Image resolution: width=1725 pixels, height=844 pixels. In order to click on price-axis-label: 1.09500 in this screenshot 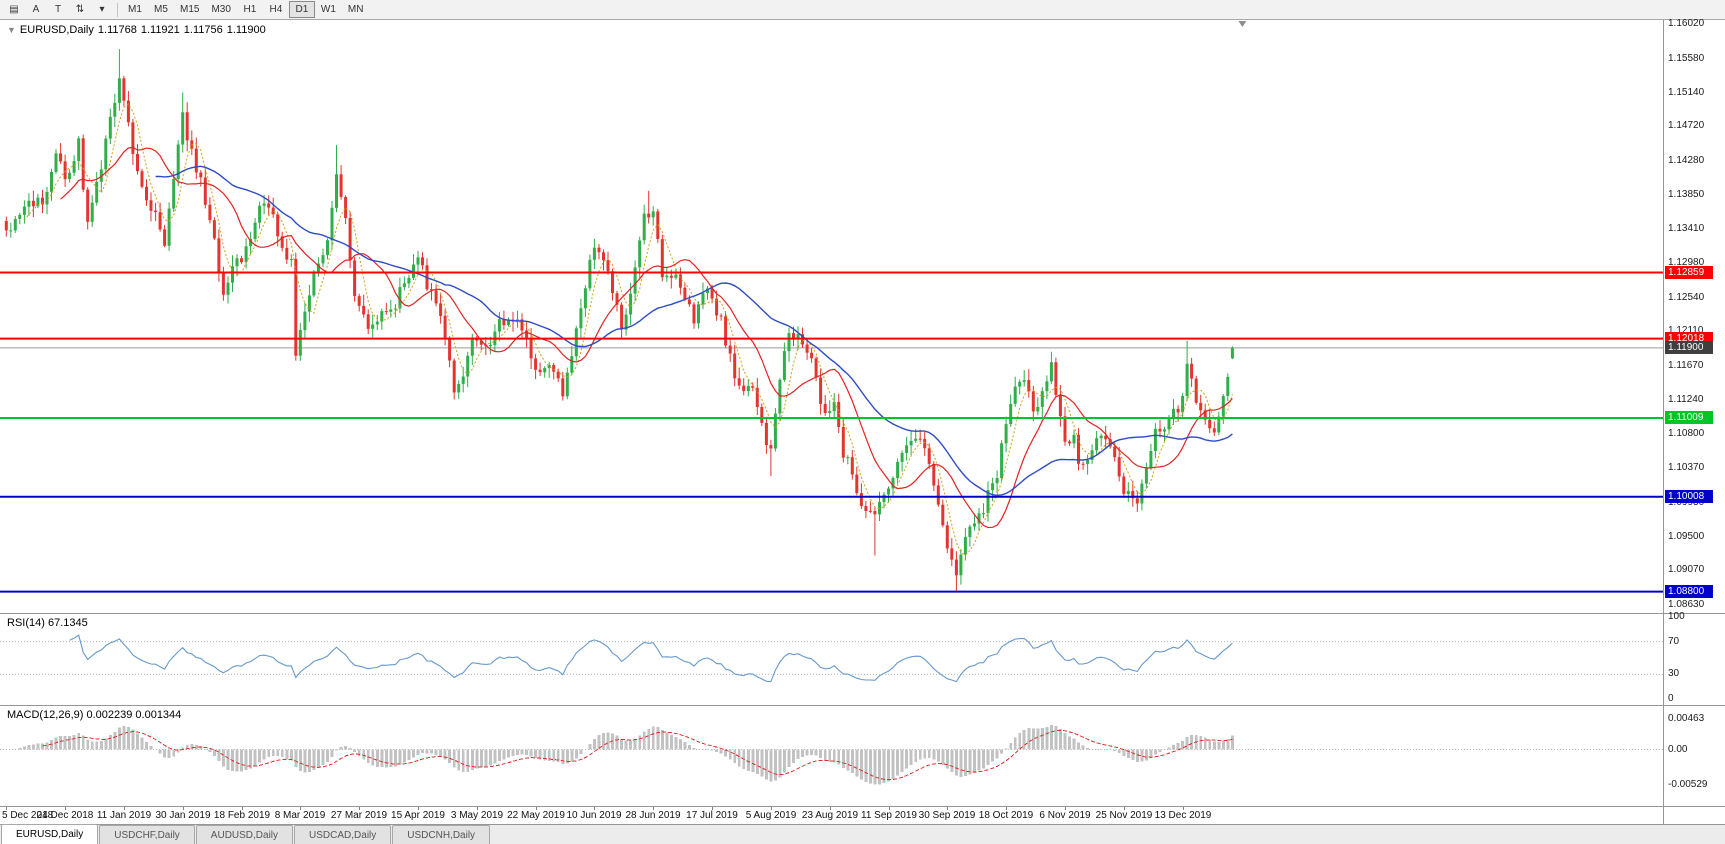, I will do `click(1686, 536)`.